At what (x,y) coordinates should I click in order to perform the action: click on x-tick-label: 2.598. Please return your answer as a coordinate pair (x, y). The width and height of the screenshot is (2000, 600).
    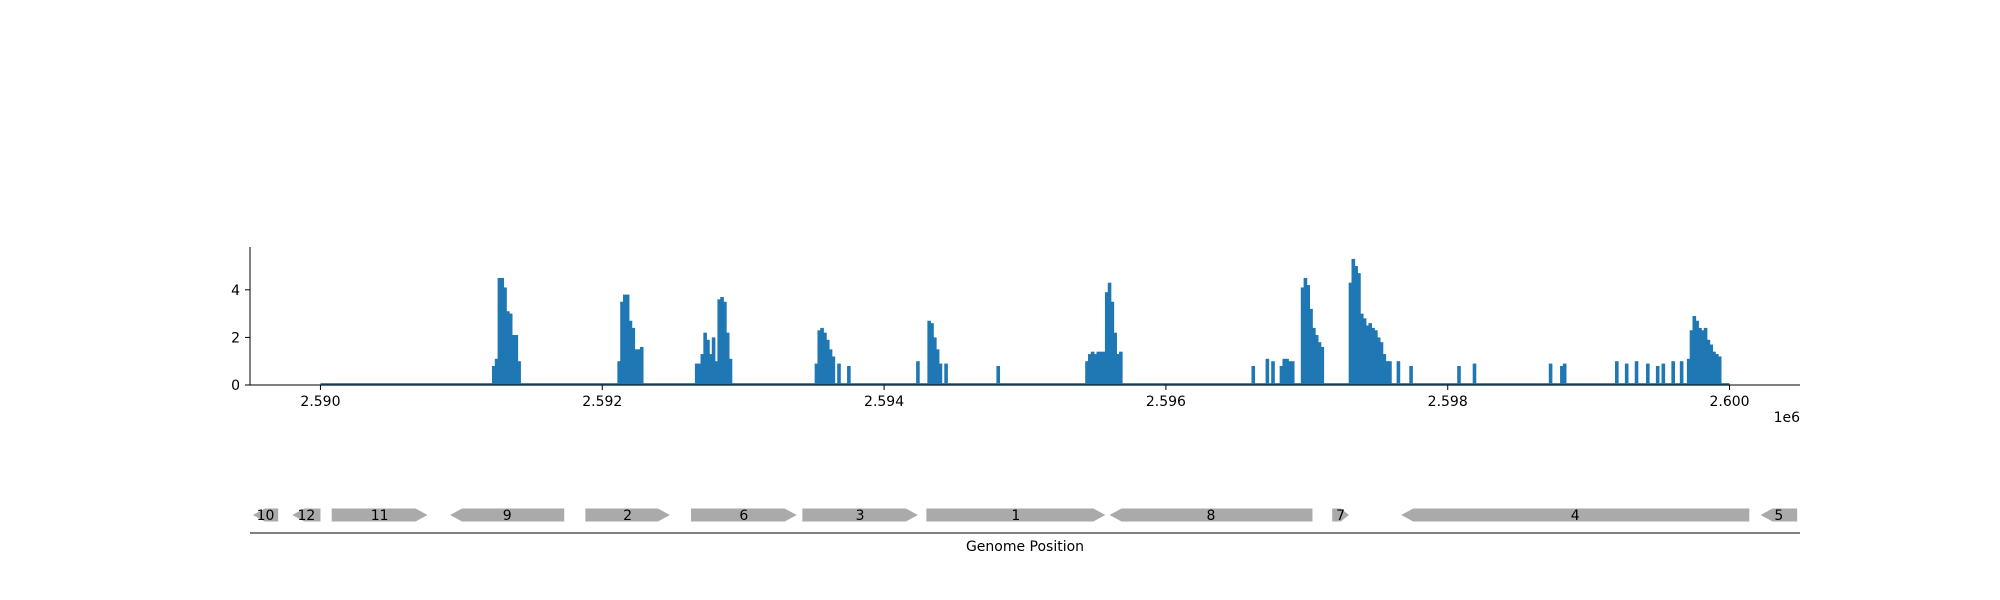
    Looking at the image, I should click on (1448, 402).